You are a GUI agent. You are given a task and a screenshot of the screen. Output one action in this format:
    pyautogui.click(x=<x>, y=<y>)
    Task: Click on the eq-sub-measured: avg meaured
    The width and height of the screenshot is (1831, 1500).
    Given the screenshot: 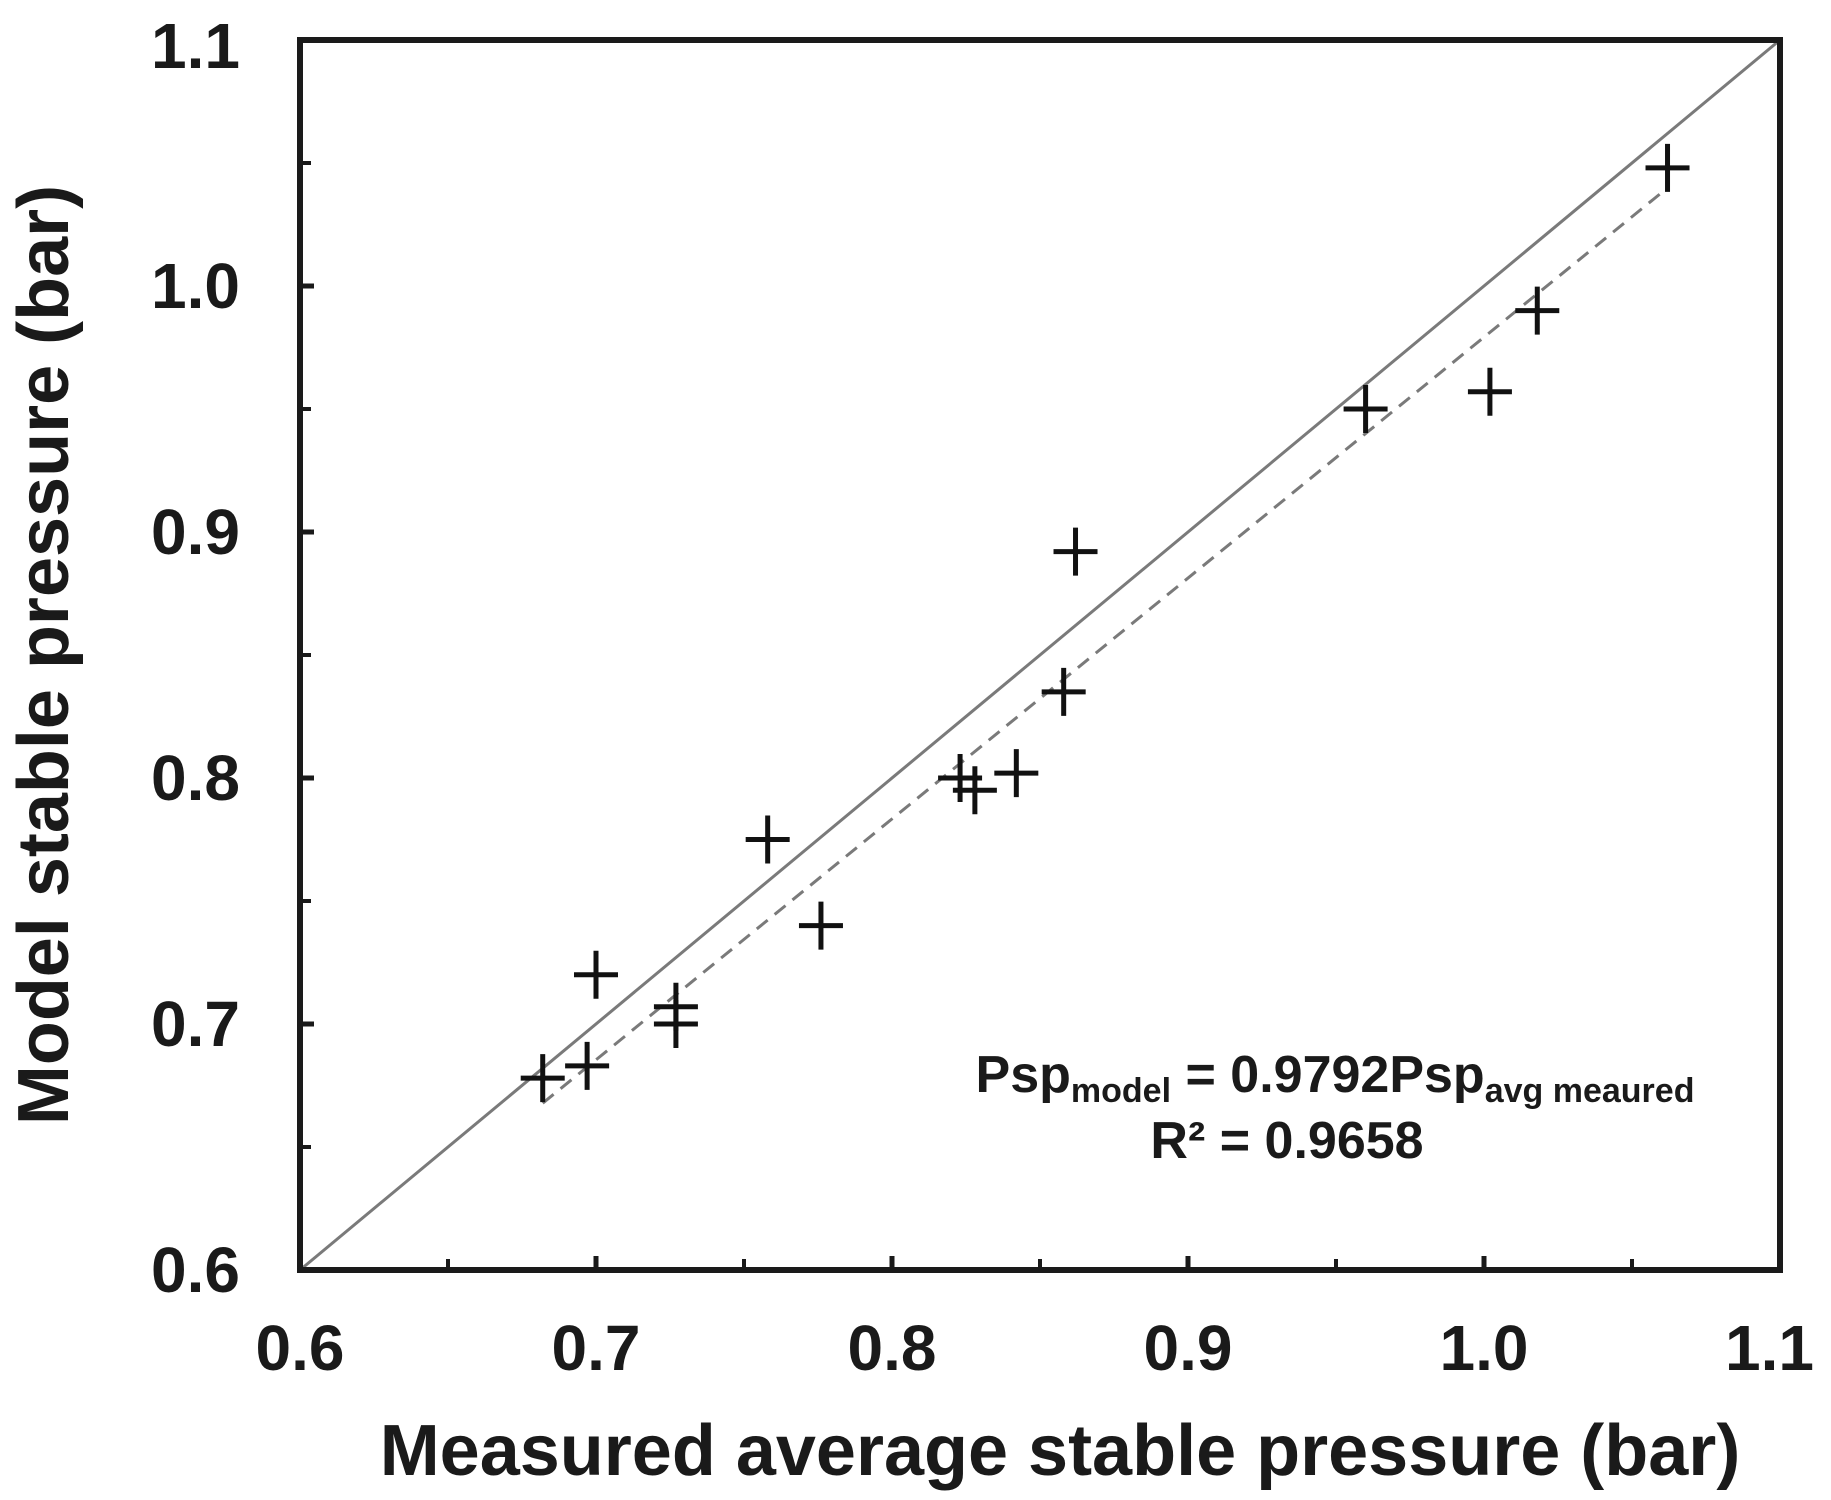 What is the action you would take?
    pyautogui.click(x=1590, y=1091)
    